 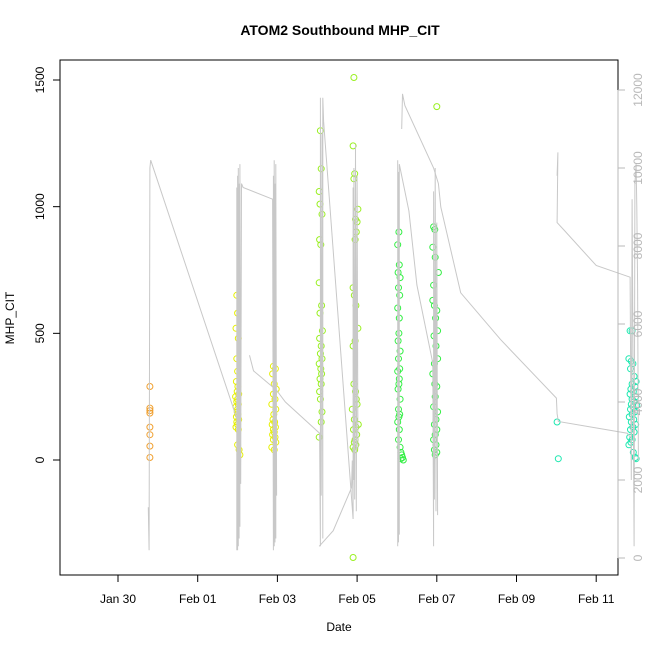 What do you see at coordinates (638, 168) in the screenshot?
I see `y2-tick-label: 10000` at bounding box center [638, 168].